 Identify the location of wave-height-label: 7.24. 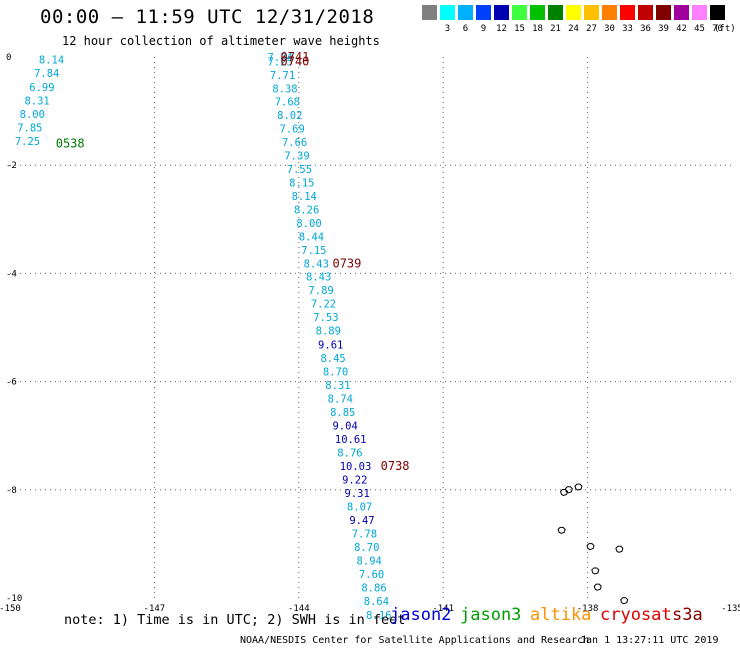
(280, 58).